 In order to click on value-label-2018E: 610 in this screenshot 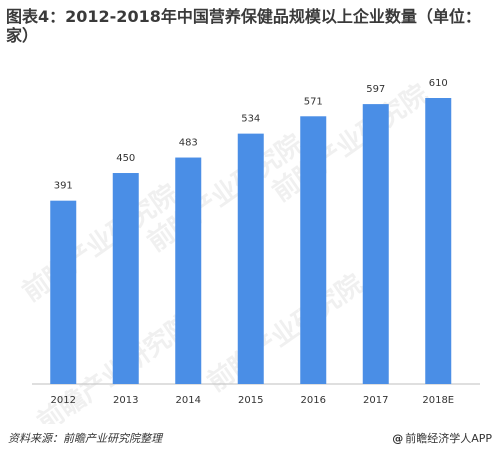, I will do `click(438, 83)`.